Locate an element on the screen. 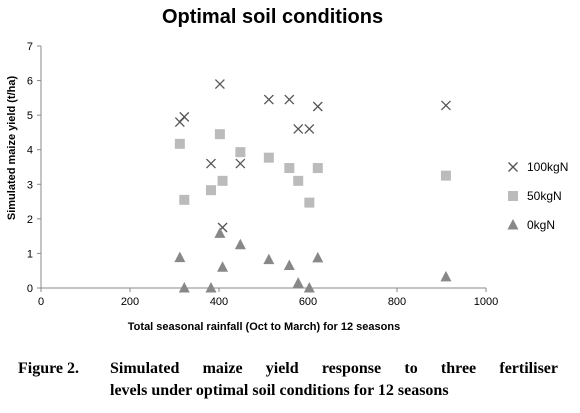 The image size is (580, 413). x-tick-label: 600 is located at coordinates (308, 302).